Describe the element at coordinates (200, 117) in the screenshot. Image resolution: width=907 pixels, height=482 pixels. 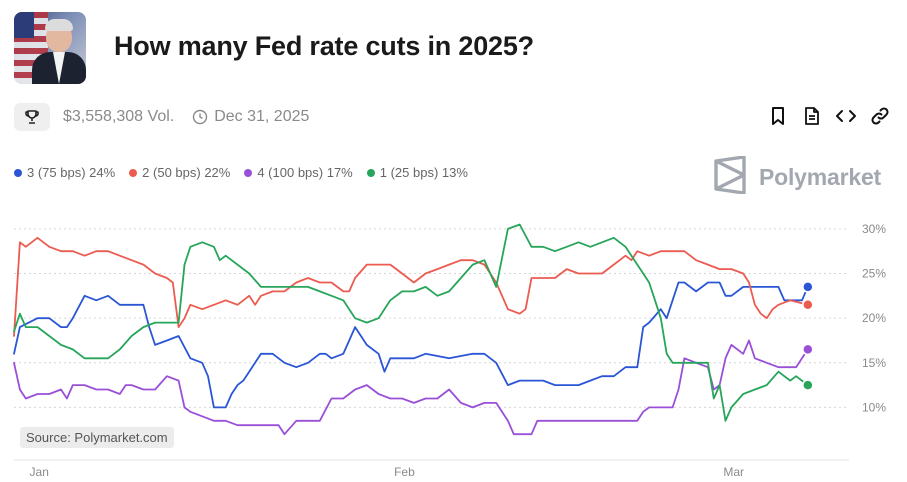
I see `clock-icon` at that location.